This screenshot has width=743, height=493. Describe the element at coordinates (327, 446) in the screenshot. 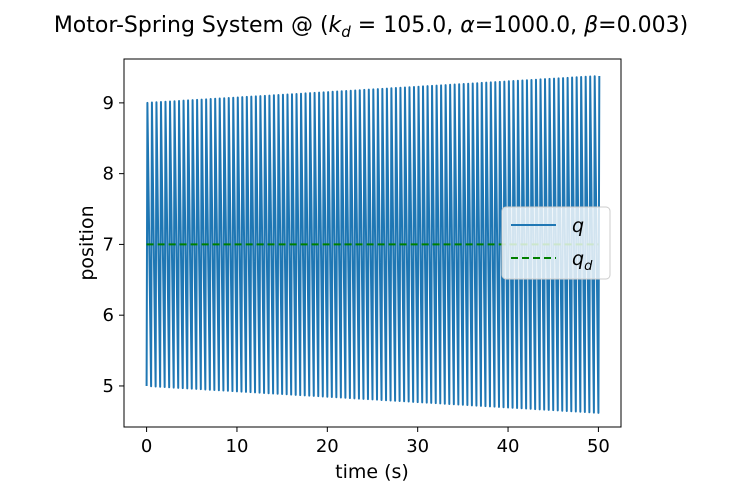

I see `x-tick-label: 20` at that location.